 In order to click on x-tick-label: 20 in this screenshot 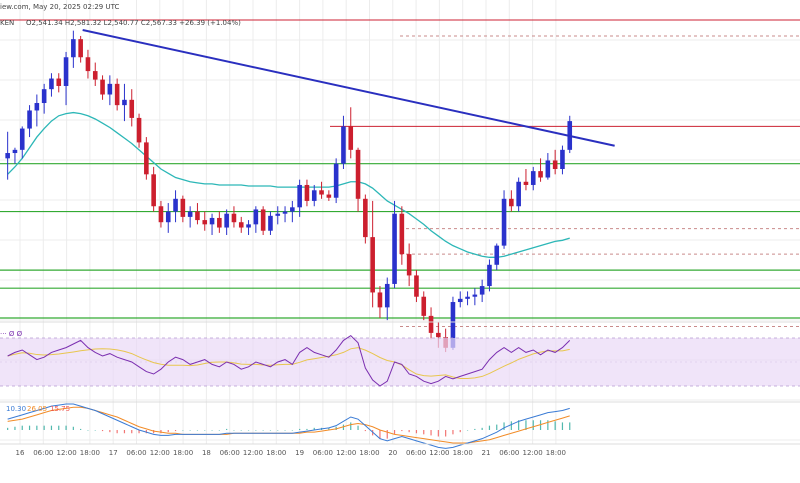, I will do `click(392, 453)`.